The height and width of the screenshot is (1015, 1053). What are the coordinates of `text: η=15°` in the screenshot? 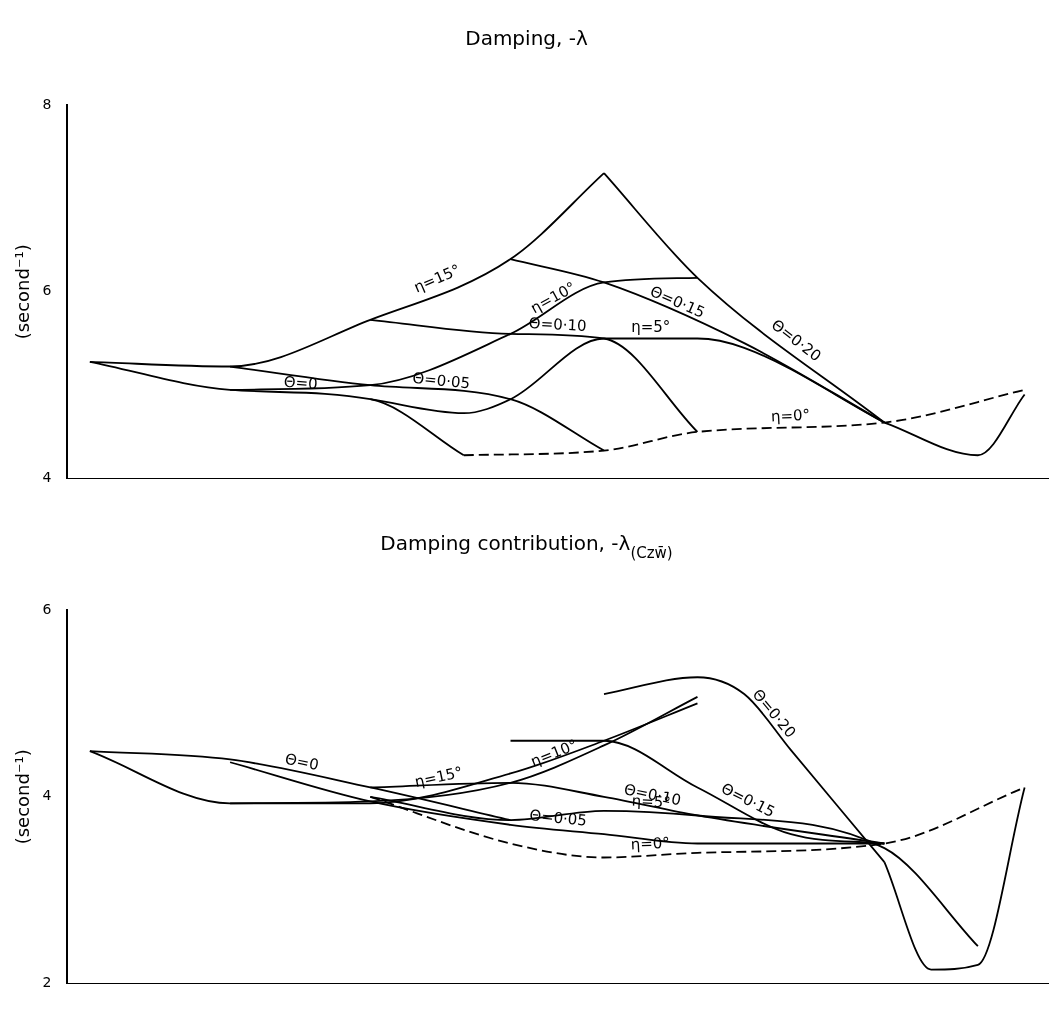 It's located at (438, 777).